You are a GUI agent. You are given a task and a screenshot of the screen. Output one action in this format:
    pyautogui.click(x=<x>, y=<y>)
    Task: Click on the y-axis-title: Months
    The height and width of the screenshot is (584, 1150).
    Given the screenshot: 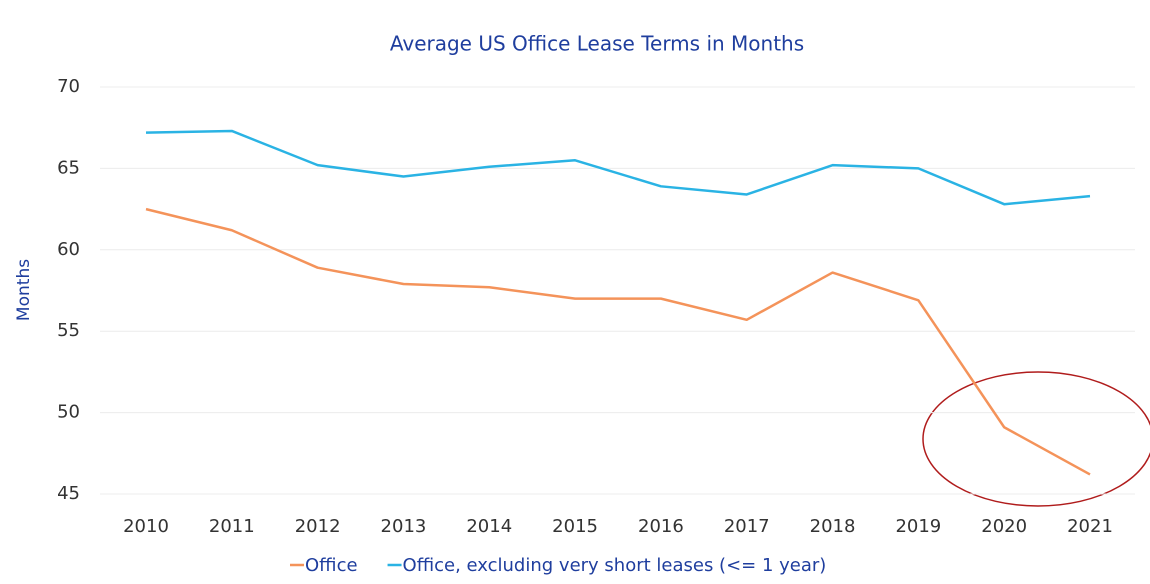 What is the action you would take?
    pyautogui.click(x=24, y=290)
    